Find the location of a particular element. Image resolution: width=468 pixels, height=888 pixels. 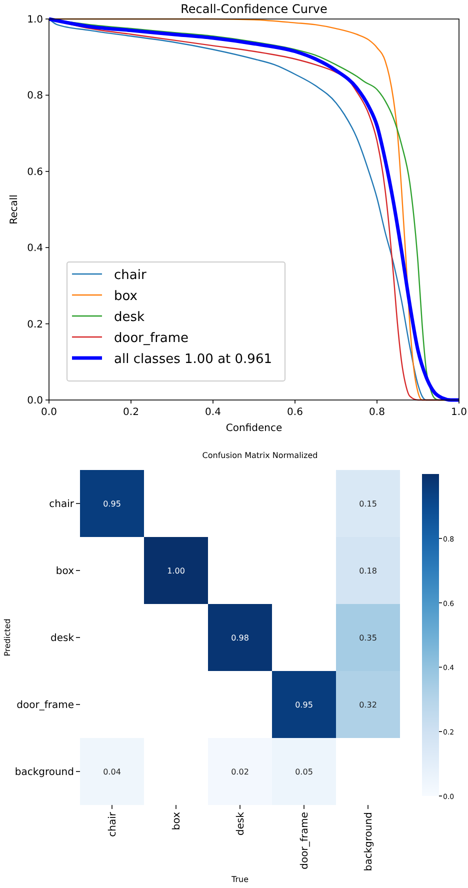

x-axis-title: Confidence is located at coordinates (254, 428).